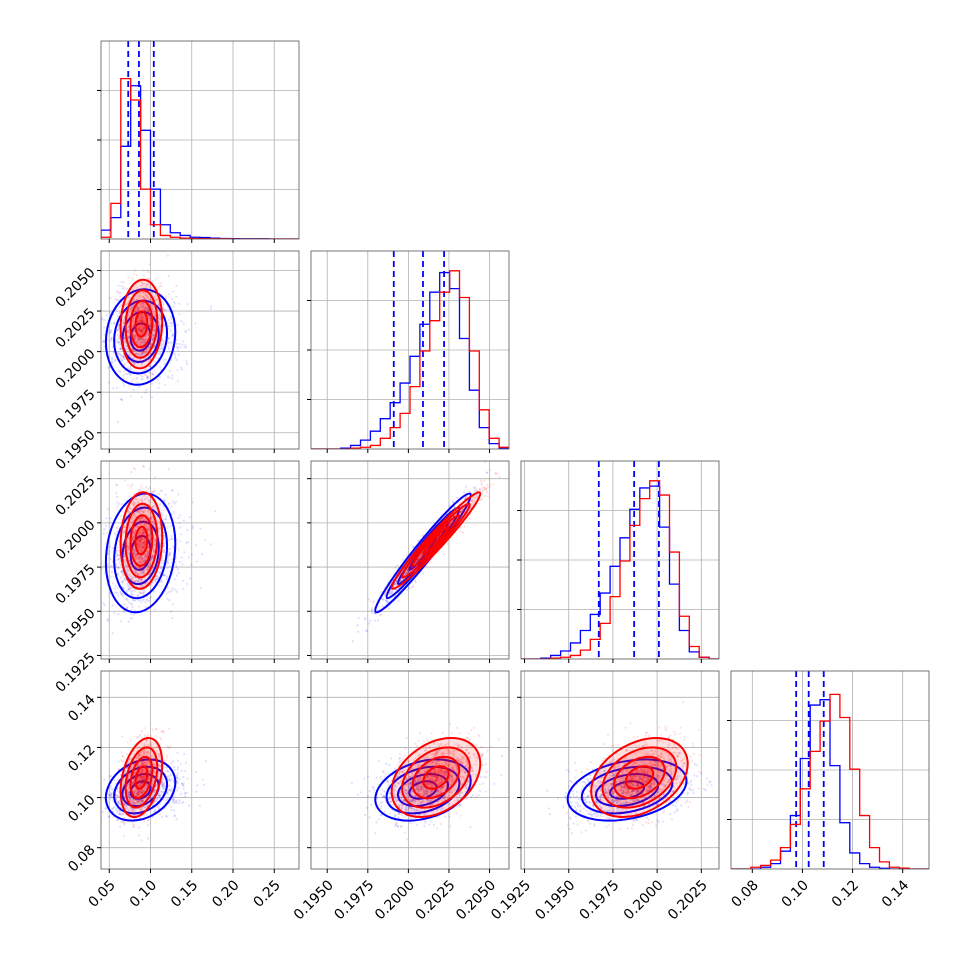  I want to click on x-tick-label: 0.08, so click(745, 893).